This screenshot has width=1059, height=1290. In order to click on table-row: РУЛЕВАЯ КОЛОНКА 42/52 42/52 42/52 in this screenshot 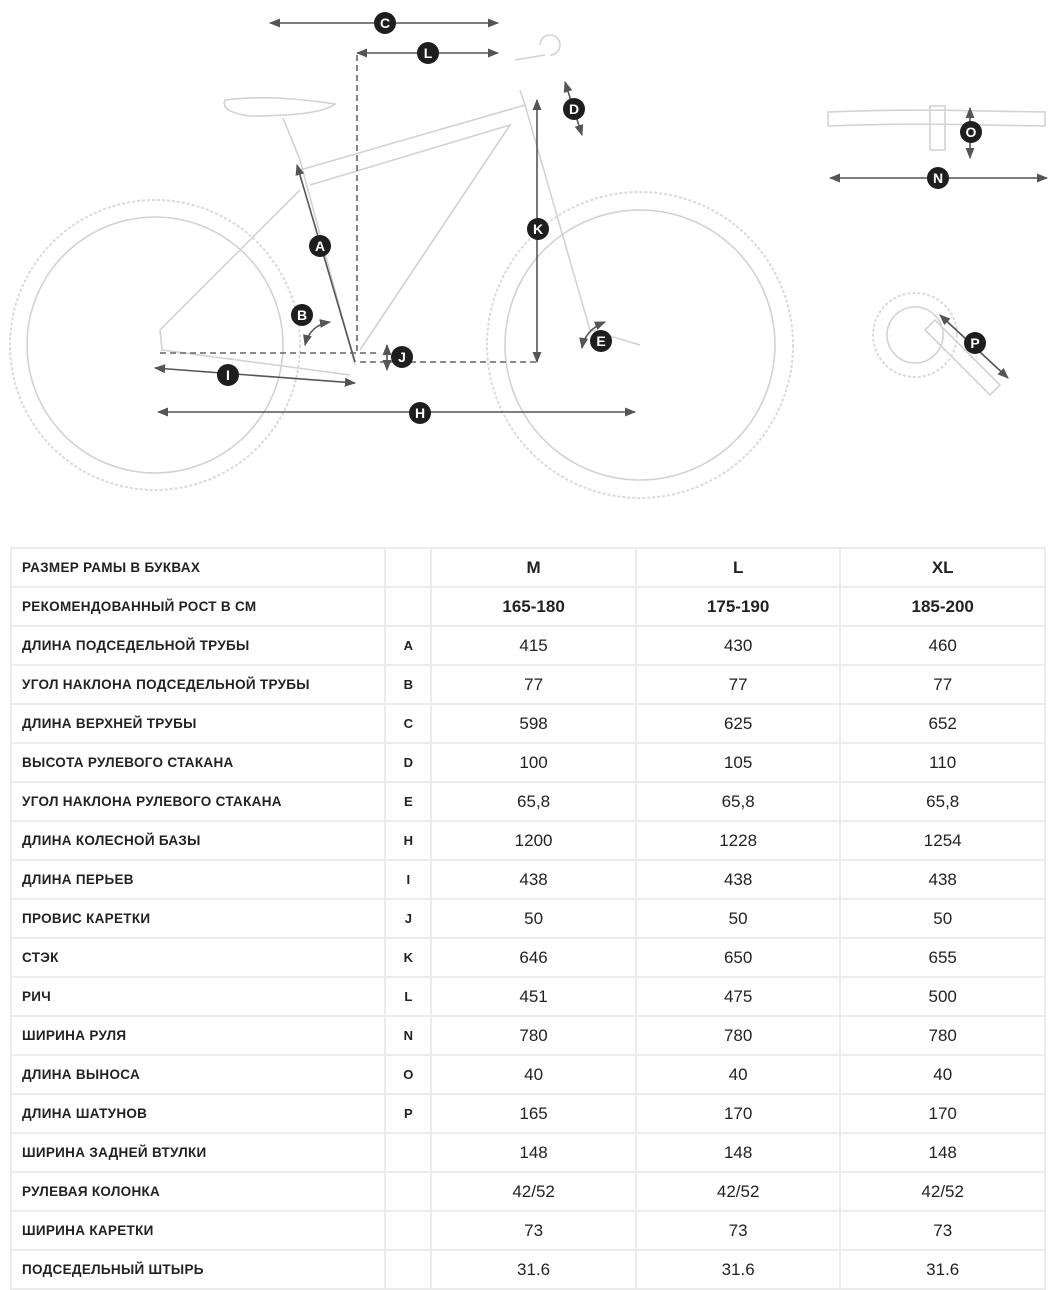, I will do `click(527, 1191)`.